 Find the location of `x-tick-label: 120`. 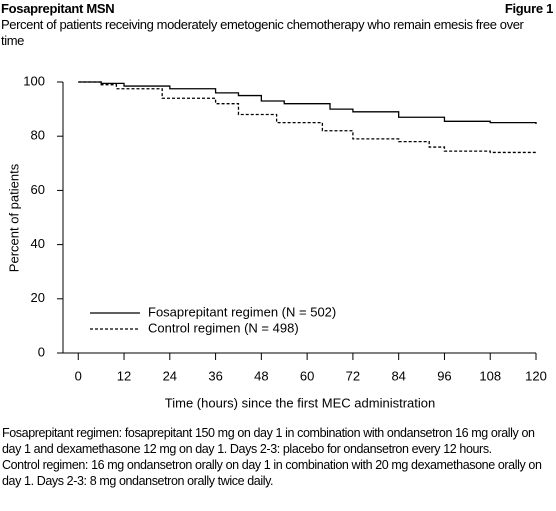

x-tick-label: 120 is located at coordinates (536, 375).